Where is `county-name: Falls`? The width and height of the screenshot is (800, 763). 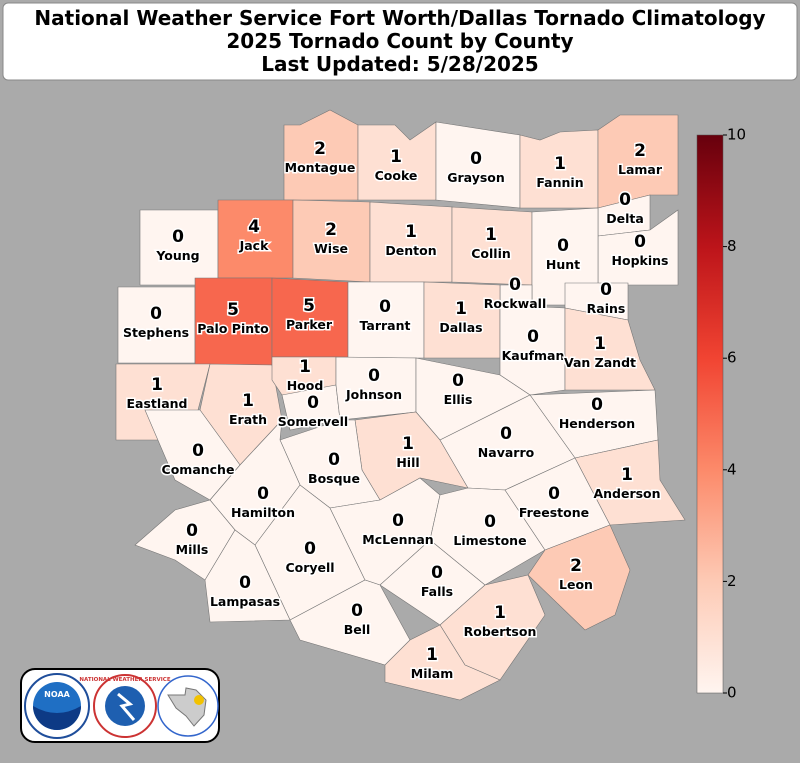 county-name: Falls is located at coordinates (437, 591).